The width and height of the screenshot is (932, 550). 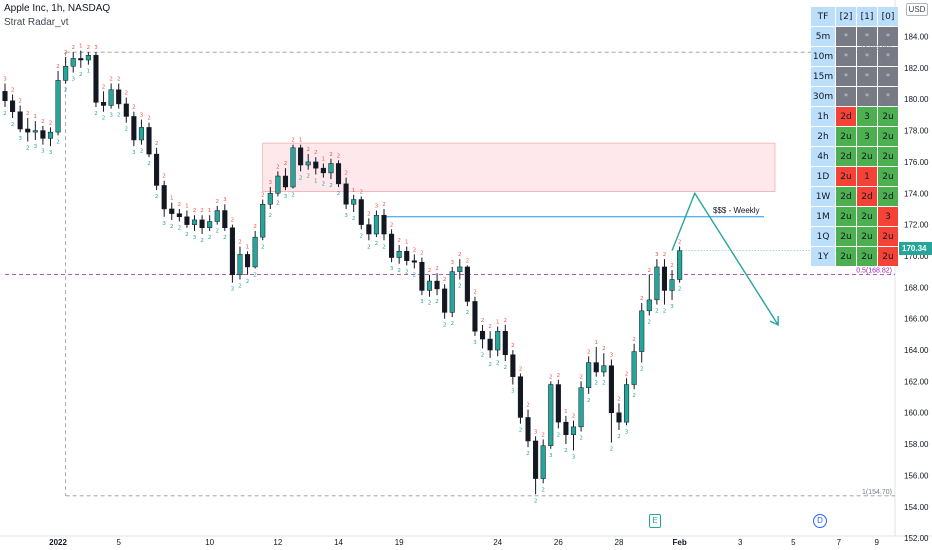 What do you see at coordinates (277, 542) in the screenshot?
I see `time-tick-label: 12` at bounding box center [277, 542].